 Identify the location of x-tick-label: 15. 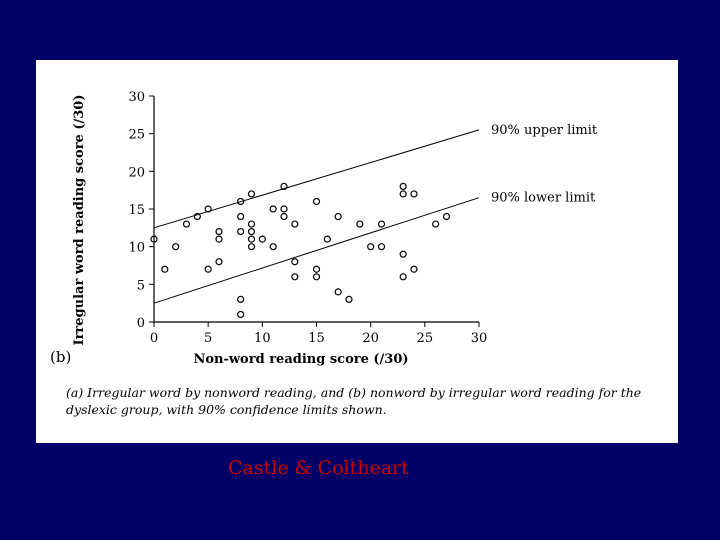
(316, 338).